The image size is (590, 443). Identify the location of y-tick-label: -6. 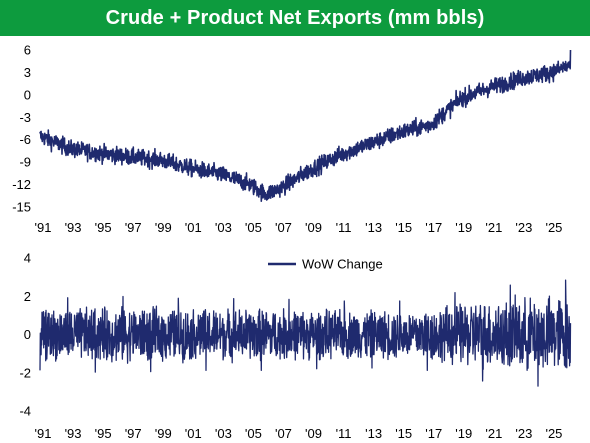
(25, 139).